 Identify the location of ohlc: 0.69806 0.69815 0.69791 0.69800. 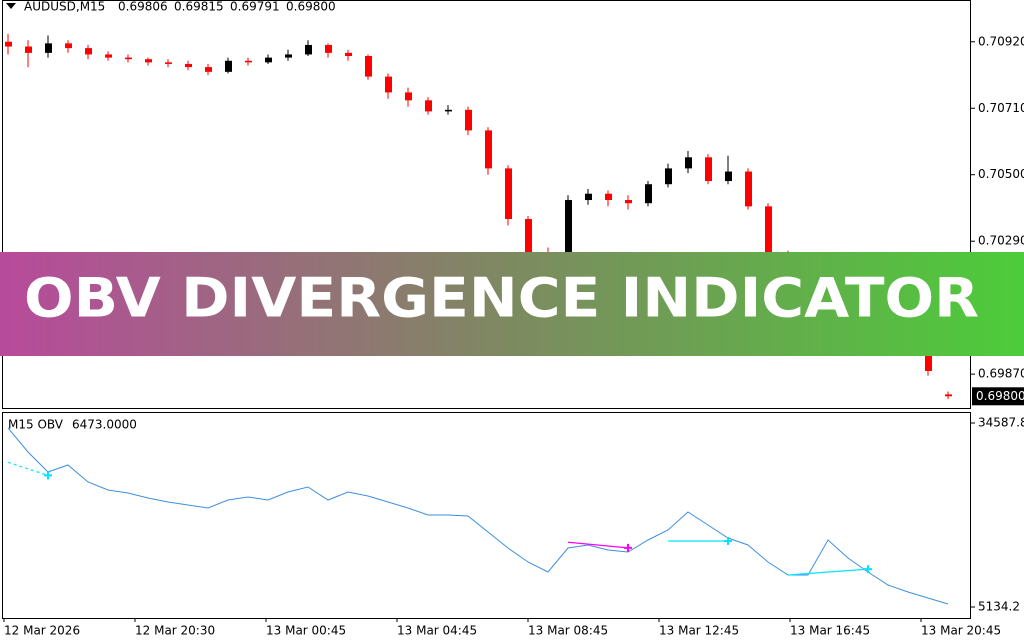
(227, 7).